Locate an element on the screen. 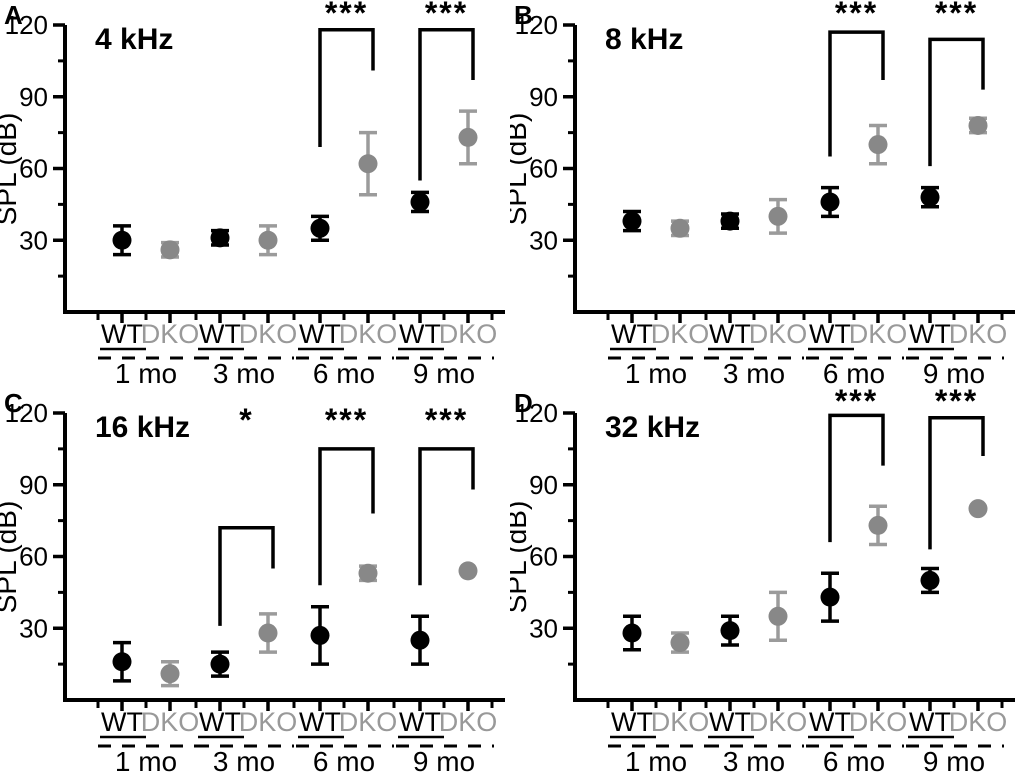 The image size is (1020, 776). panel-letter: C is located at coordinates (13, 403).